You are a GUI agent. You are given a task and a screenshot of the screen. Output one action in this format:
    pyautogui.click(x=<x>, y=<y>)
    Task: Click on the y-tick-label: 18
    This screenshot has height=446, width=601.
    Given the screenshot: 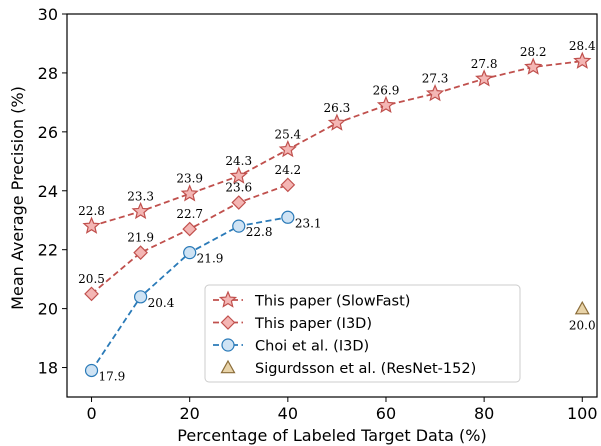 What is the action you would take?
    pyautogui.click(x=48, y=368)
    